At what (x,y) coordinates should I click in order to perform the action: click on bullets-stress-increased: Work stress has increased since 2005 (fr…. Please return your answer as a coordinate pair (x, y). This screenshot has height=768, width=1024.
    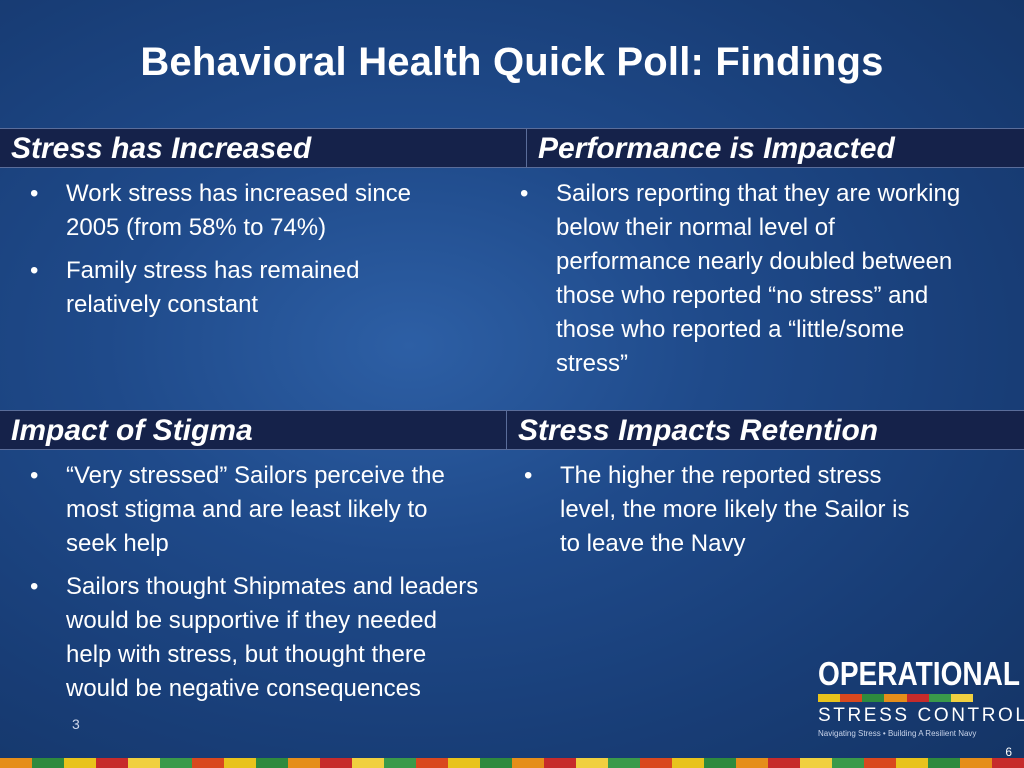
    Looking at the image, I should click on (223, 254).